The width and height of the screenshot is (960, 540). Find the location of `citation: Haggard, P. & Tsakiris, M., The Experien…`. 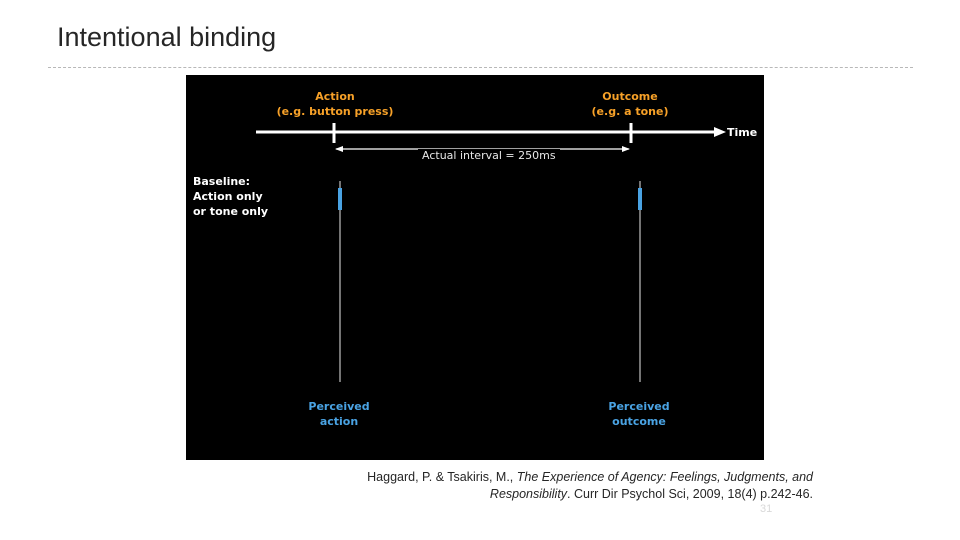

citation: Haggard, P. & Tsakiris, M., The Experien… is located at coordinates (556, 486).